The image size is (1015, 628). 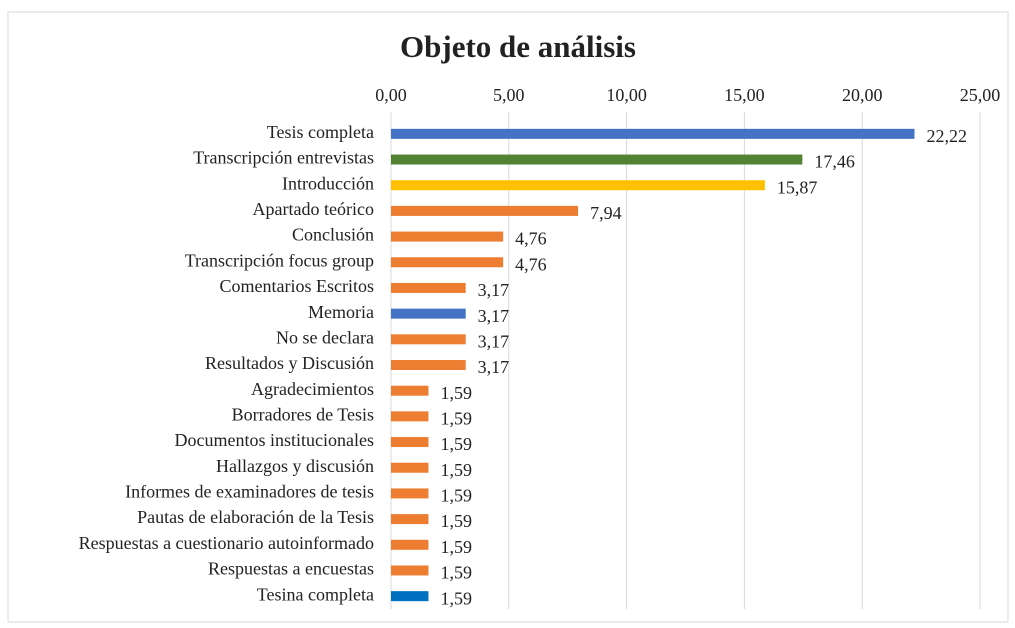 I want to click on value-label: 22,22, so click(x=947, y=136).